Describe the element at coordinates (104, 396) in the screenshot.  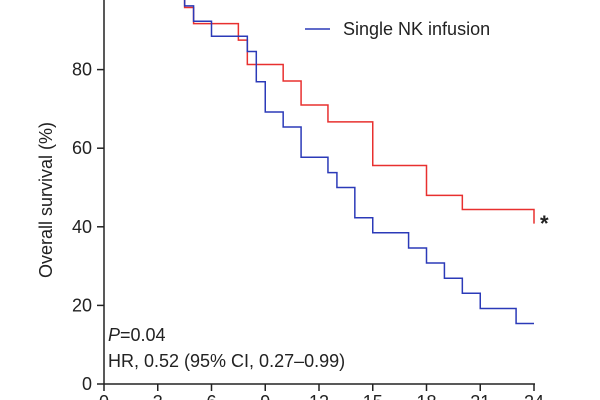
I see `x-tick-label-0: 0` at that location.